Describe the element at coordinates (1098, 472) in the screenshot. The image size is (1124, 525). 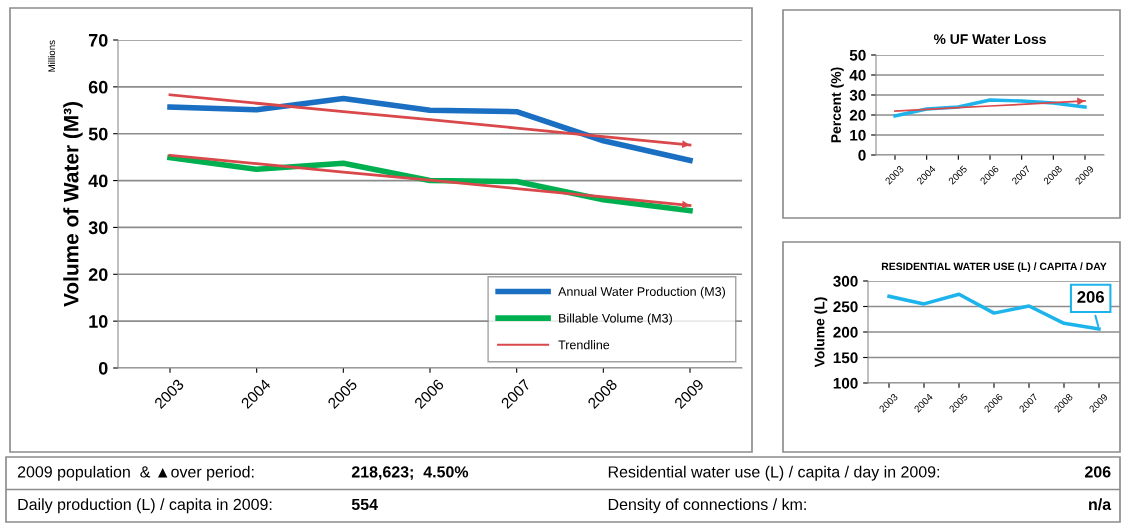
I see `text: 206` at that location.